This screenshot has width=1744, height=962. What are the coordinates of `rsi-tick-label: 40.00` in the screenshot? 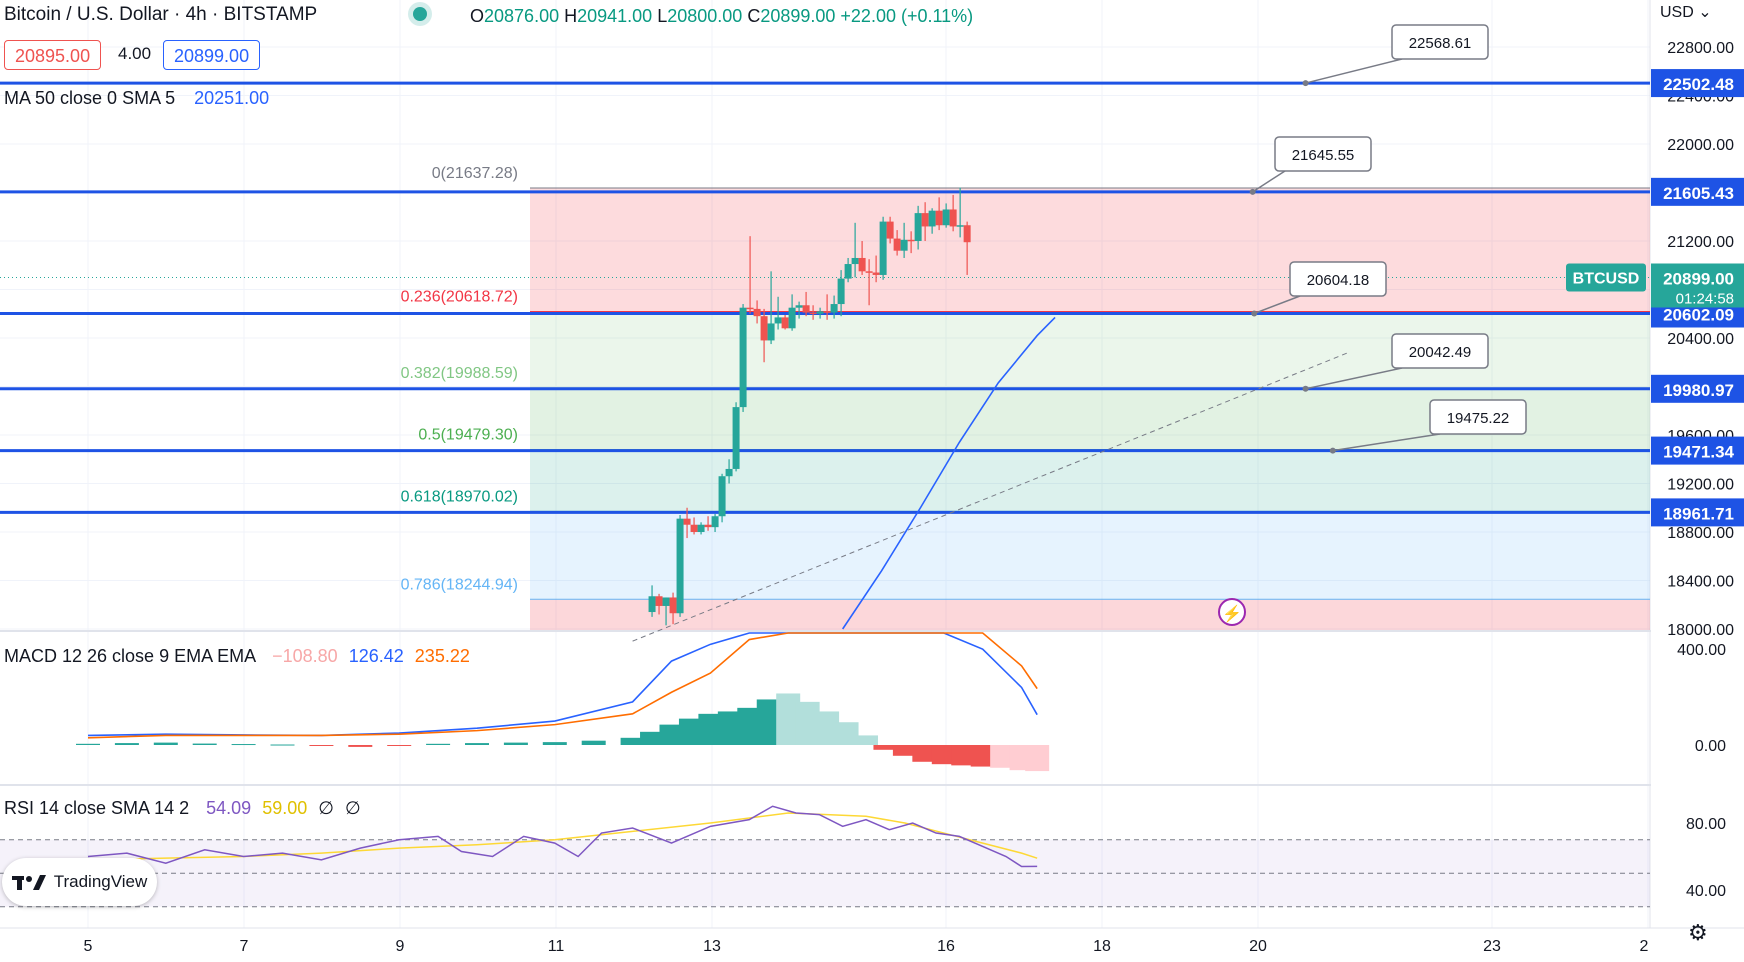 It's located at (1706, 891).